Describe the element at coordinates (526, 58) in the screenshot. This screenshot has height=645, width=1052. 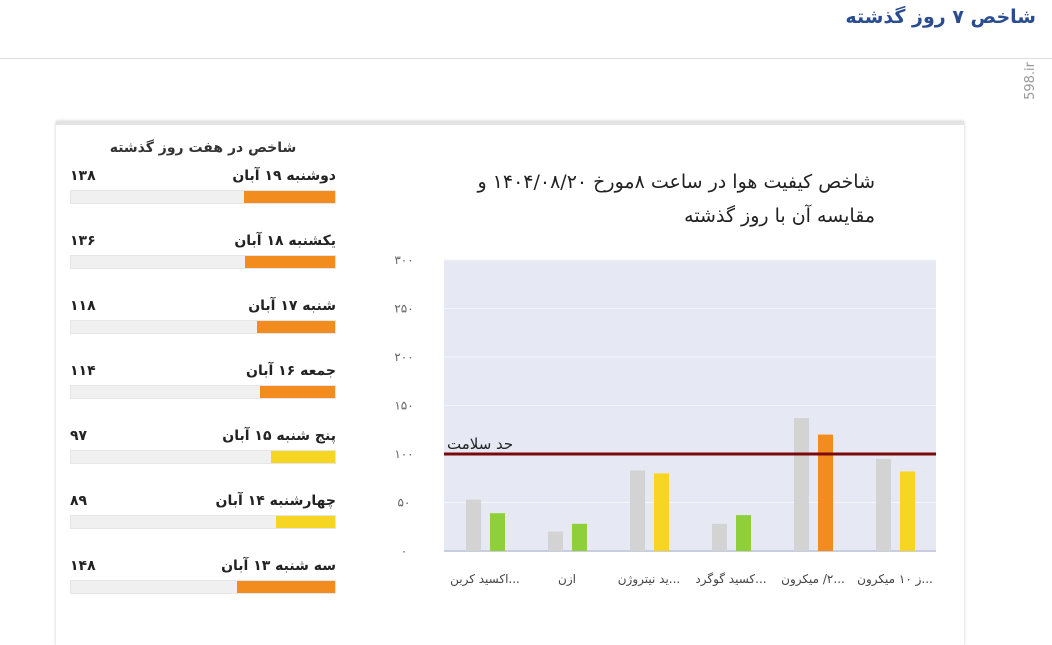
I see `divider` at that location.